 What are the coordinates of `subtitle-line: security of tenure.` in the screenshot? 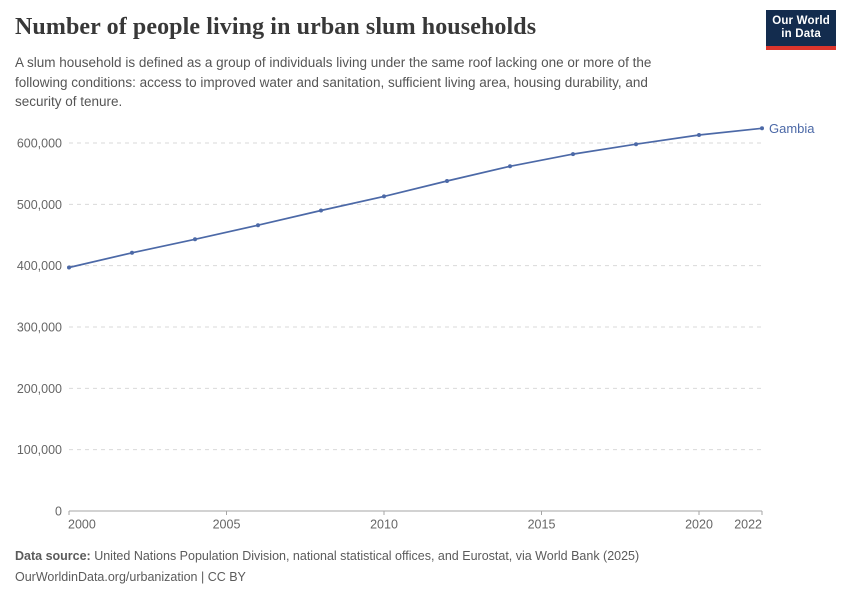 It's located at (69, 101).